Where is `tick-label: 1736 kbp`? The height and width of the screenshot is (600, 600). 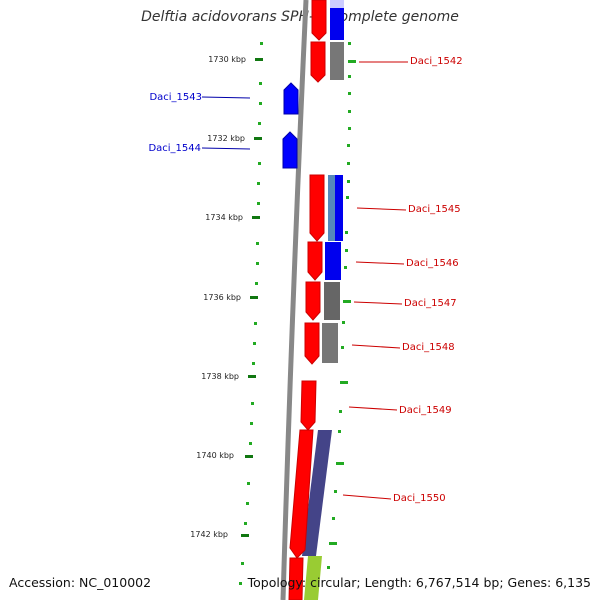
tick-label: 1736 kbp is located at coordinates (222, 297).